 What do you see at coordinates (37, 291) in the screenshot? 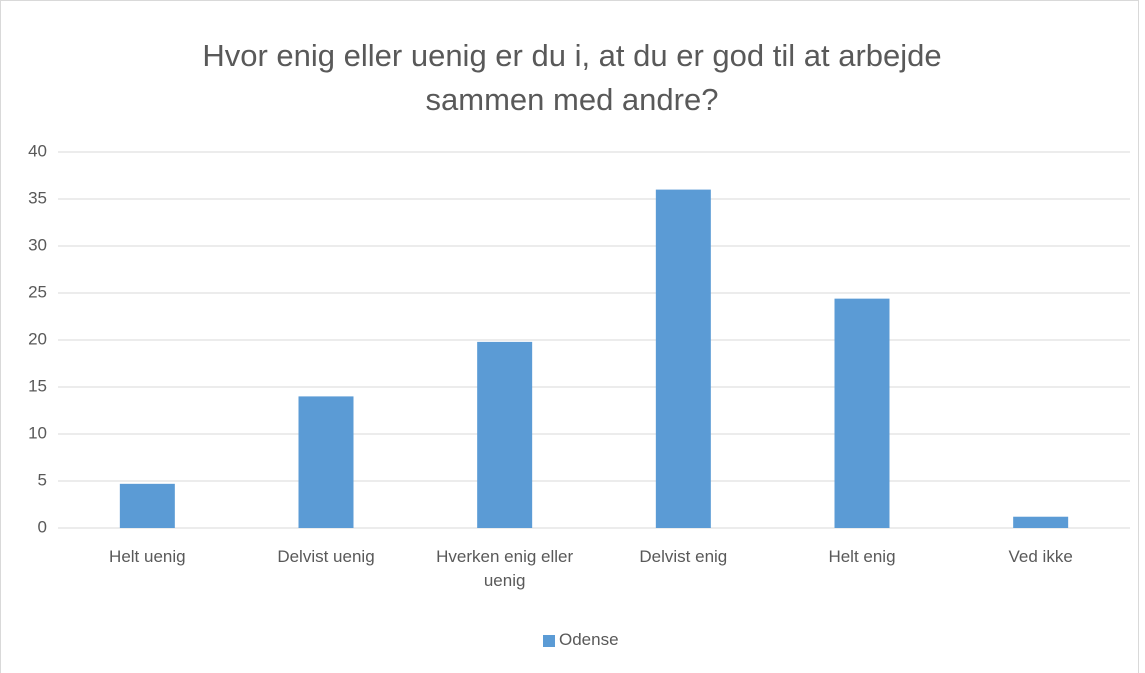
I see `y-tick-label: 25` at bounding box center [37, 291].